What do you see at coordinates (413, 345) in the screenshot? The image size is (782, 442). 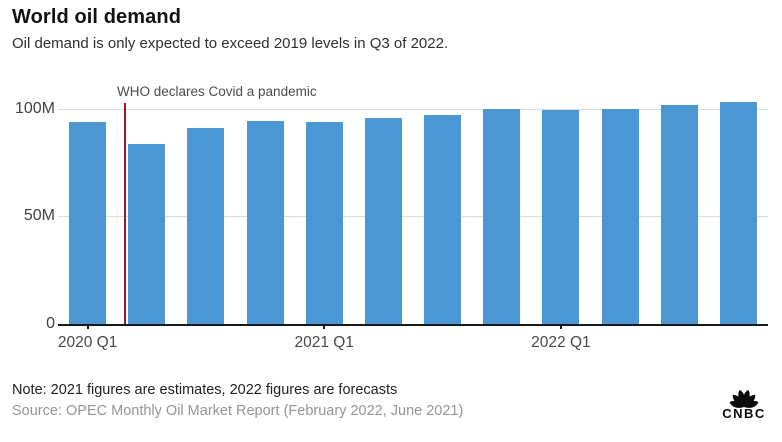 I see `x-axis-labels: 2020 Q1 2021 Q1 2022 Q1` at bounding box center [413, 345].